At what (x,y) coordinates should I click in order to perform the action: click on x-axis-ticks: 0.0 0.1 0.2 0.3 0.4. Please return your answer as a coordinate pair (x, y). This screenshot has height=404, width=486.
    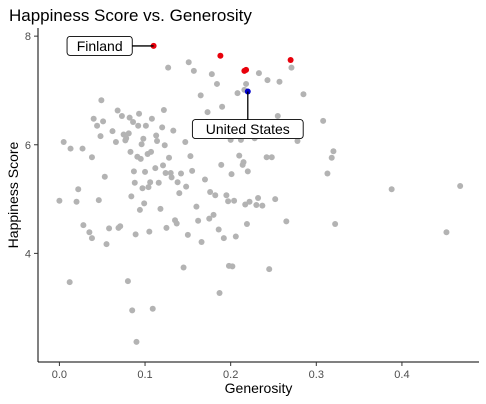
    Looking at the image, I should click on (231, 371).